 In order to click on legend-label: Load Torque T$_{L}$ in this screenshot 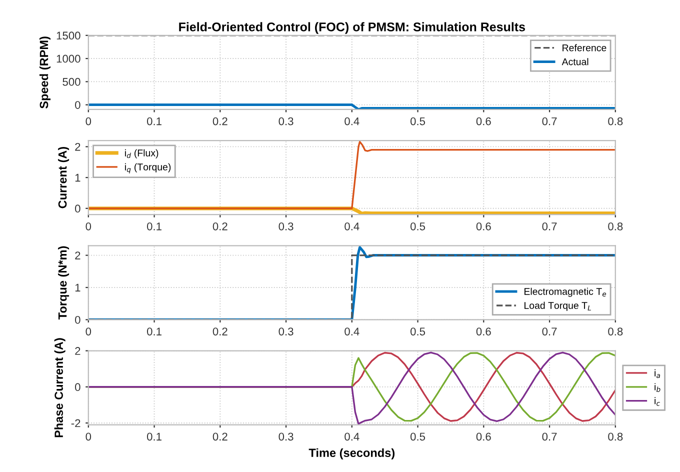, I will do `click(557, 306)`.